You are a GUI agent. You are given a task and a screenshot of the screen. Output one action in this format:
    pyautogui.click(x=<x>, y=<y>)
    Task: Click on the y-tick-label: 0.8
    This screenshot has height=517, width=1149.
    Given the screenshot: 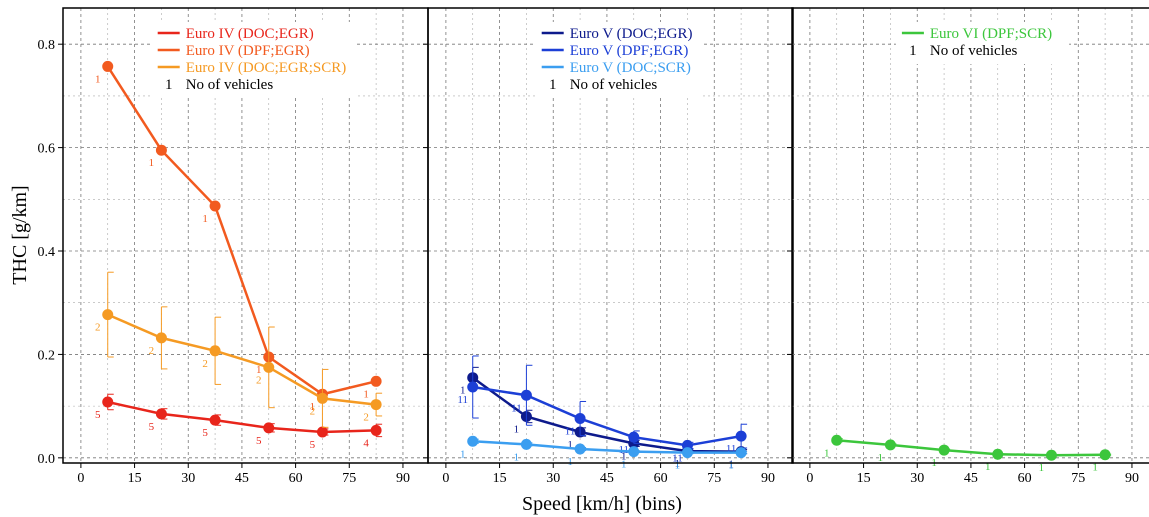 What is the action you would take?
    pyautogui.click(x=47, y=45)
    